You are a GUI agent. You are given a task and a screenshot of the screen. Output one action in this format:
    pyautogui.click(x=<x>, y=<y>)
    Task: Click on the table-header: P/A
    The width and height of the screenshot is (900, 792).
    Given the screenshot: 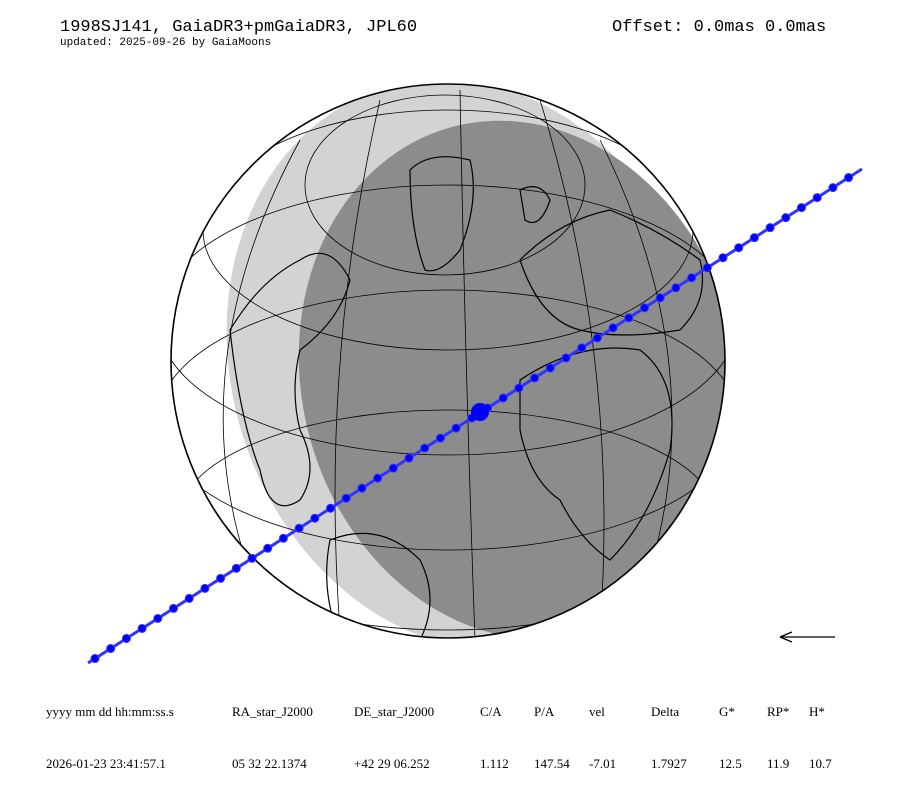 What is the action you would take?
    pyautogui.click(x=544, y=711)
    